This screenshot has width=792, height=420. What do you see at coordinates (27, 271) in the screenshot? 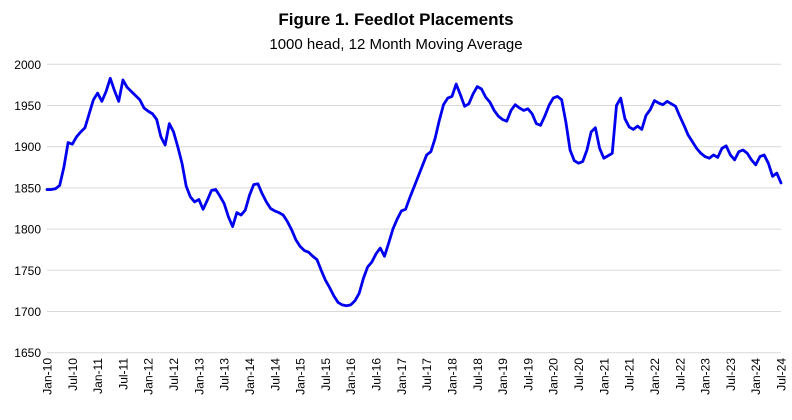
I see `y-axis-label: 1750` at bounding box center [27, 271].